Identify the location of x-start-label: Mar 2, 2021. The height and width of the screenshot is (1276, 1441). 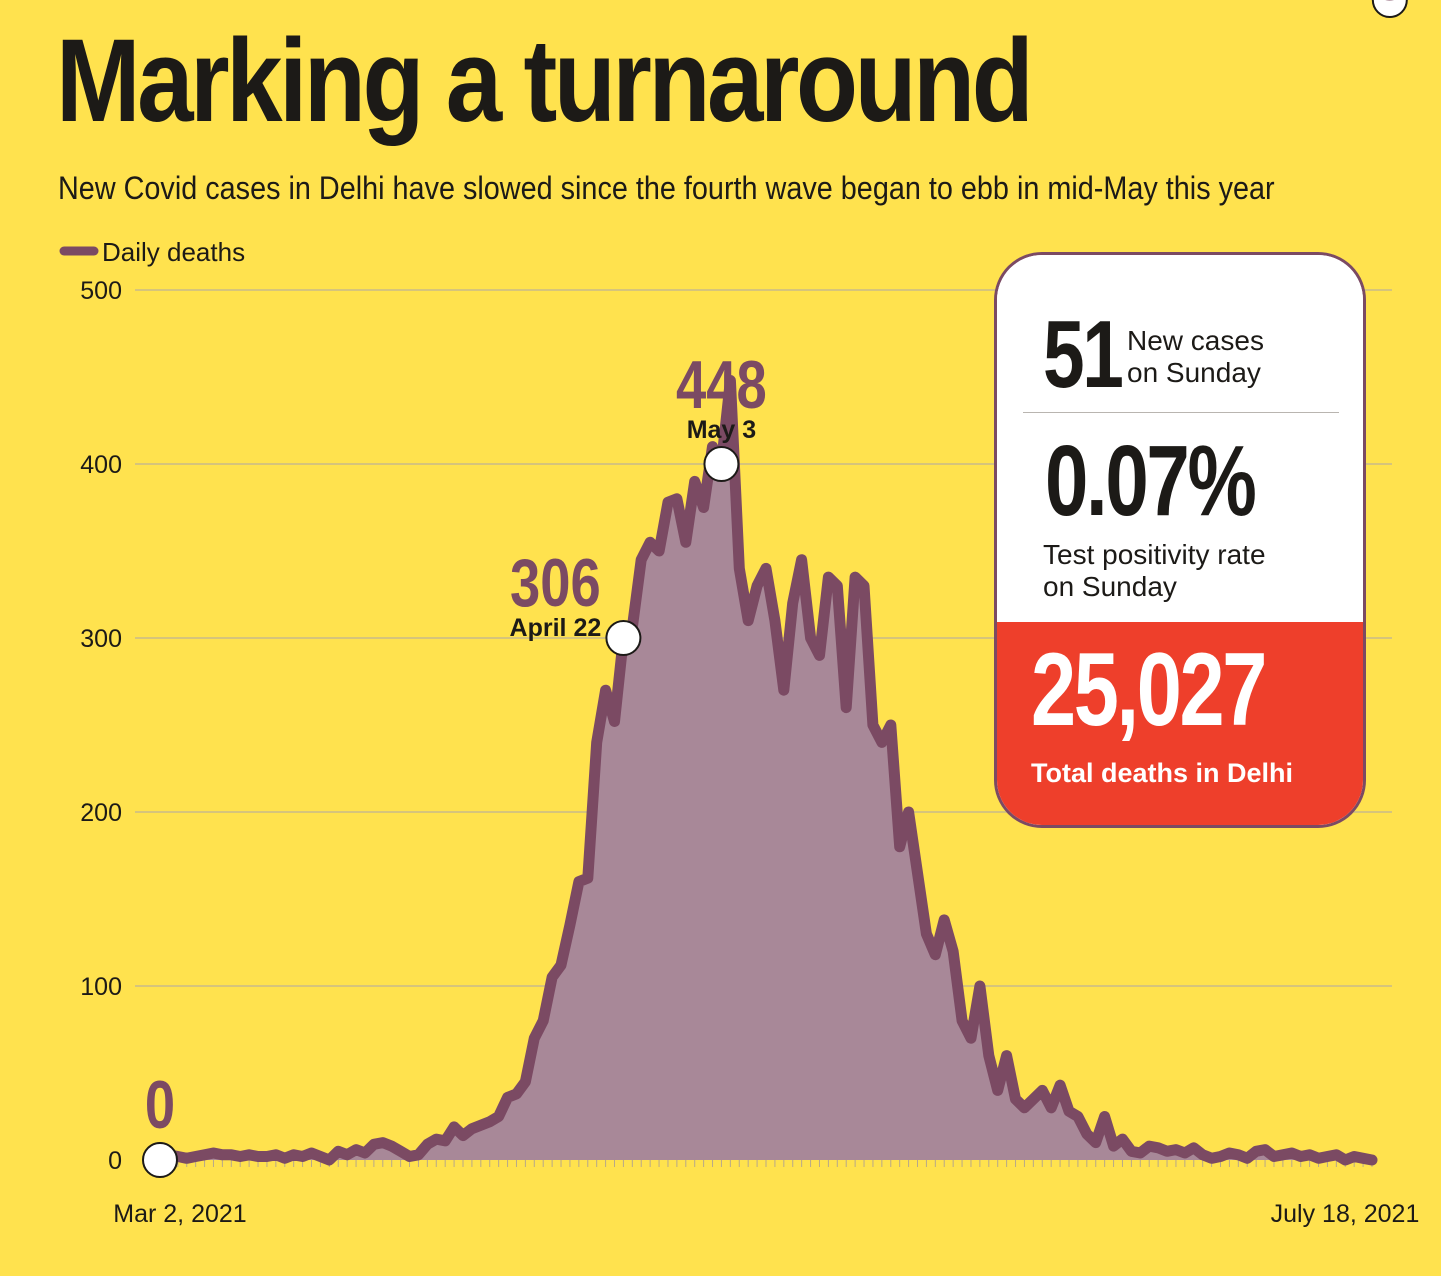
(179, 1214).